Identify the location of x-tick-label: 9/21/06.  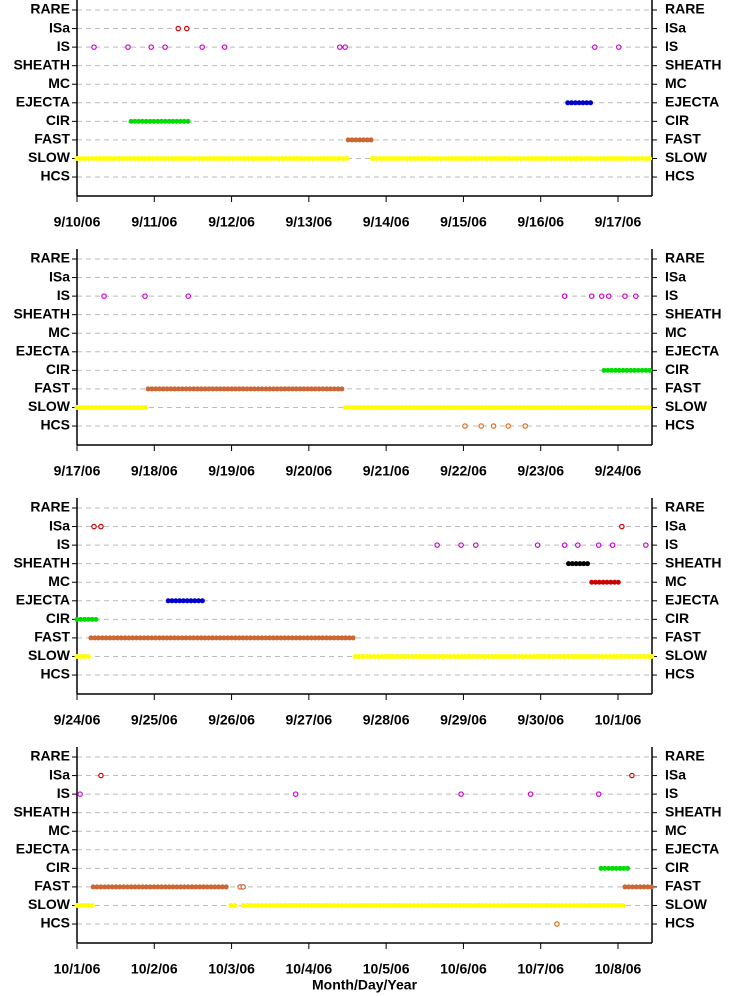
(386, 471).